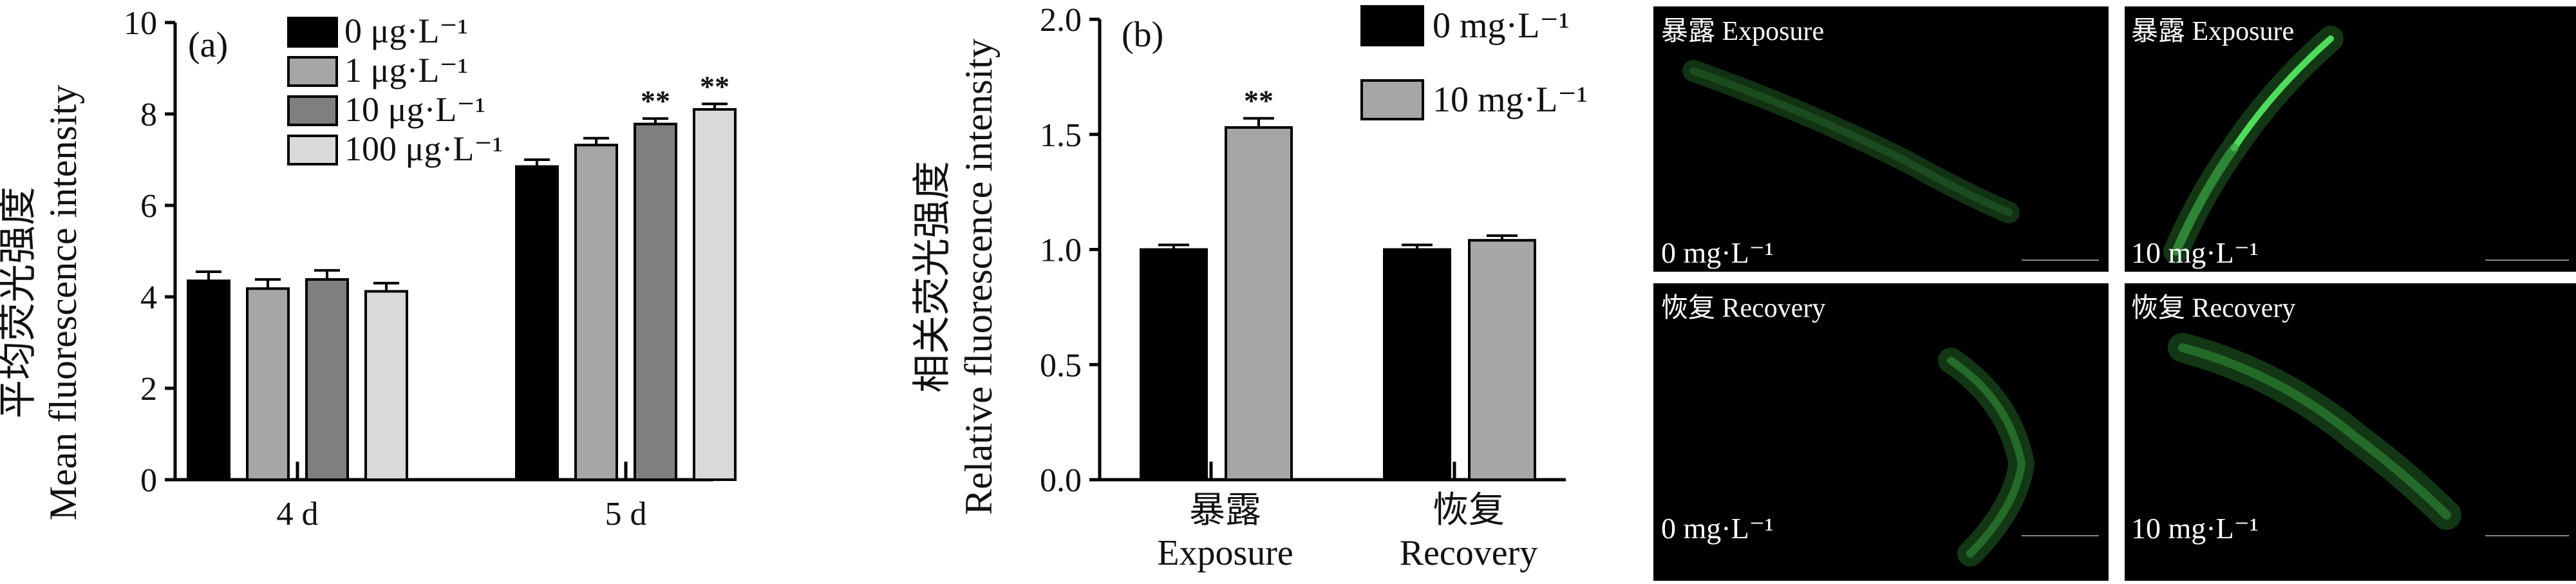 The image size is (2576, 584). I want to click on panel-b-legend: 0 mg·L⁻¹ 10 mg·L⁻¹, so click(1474, 62).